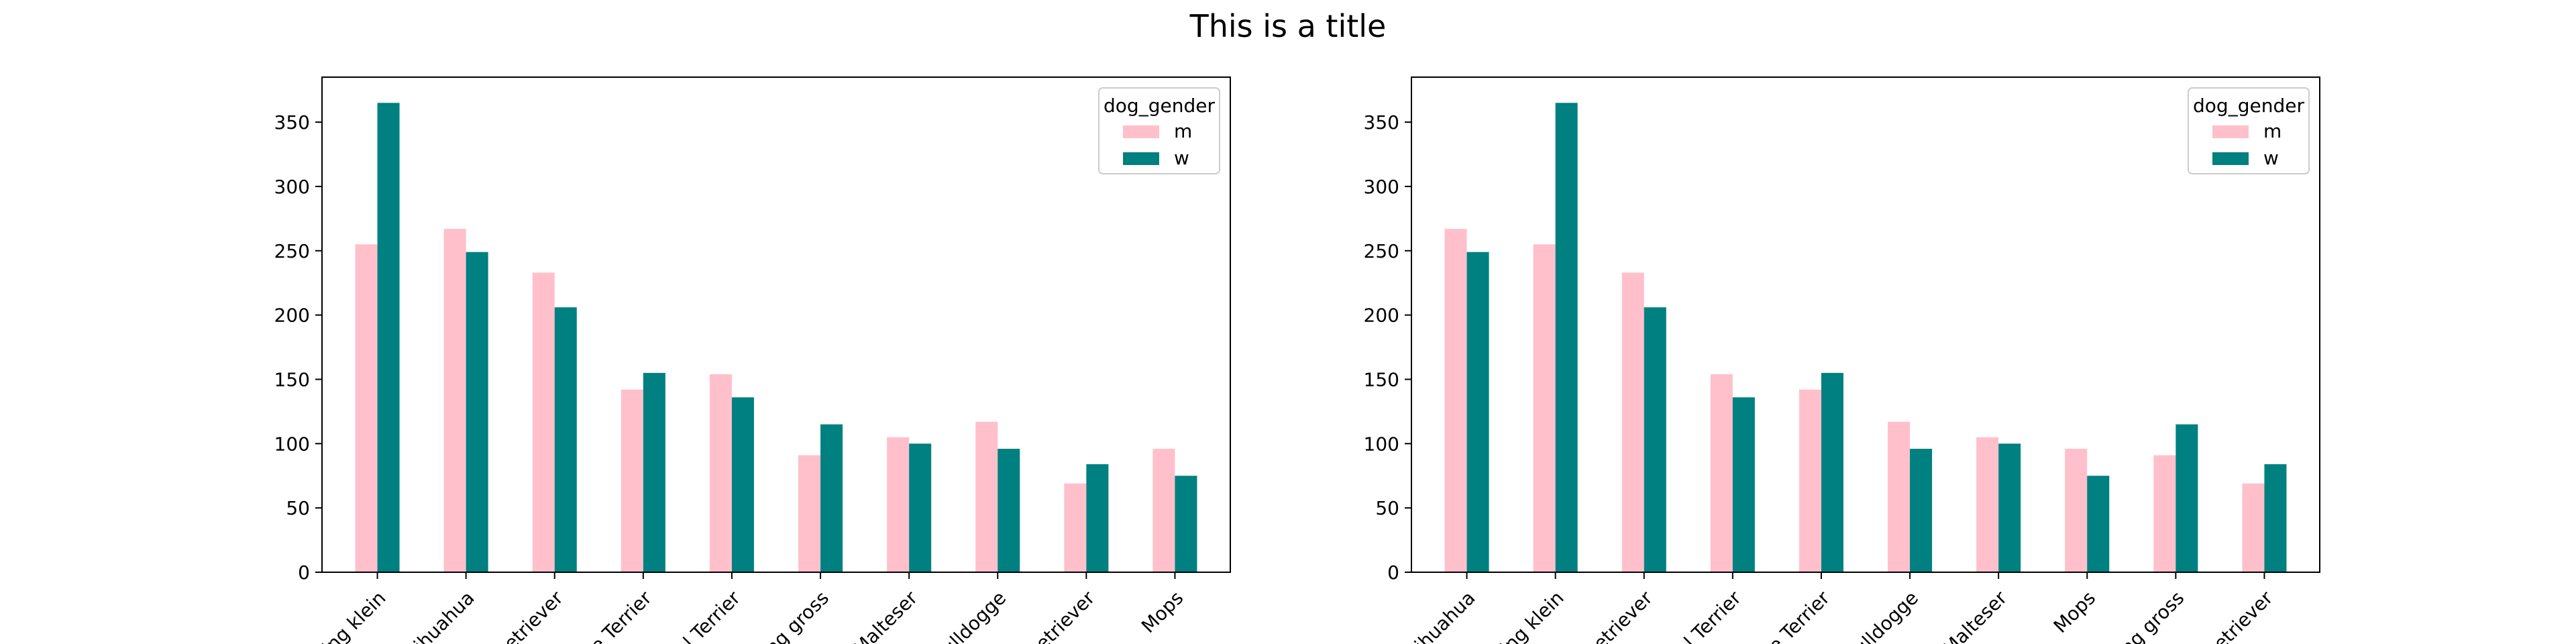 Image resolution: width=2576 pixels, height=644 pixels. I want to click on figure-title: This is a title, so click(1288, 26).